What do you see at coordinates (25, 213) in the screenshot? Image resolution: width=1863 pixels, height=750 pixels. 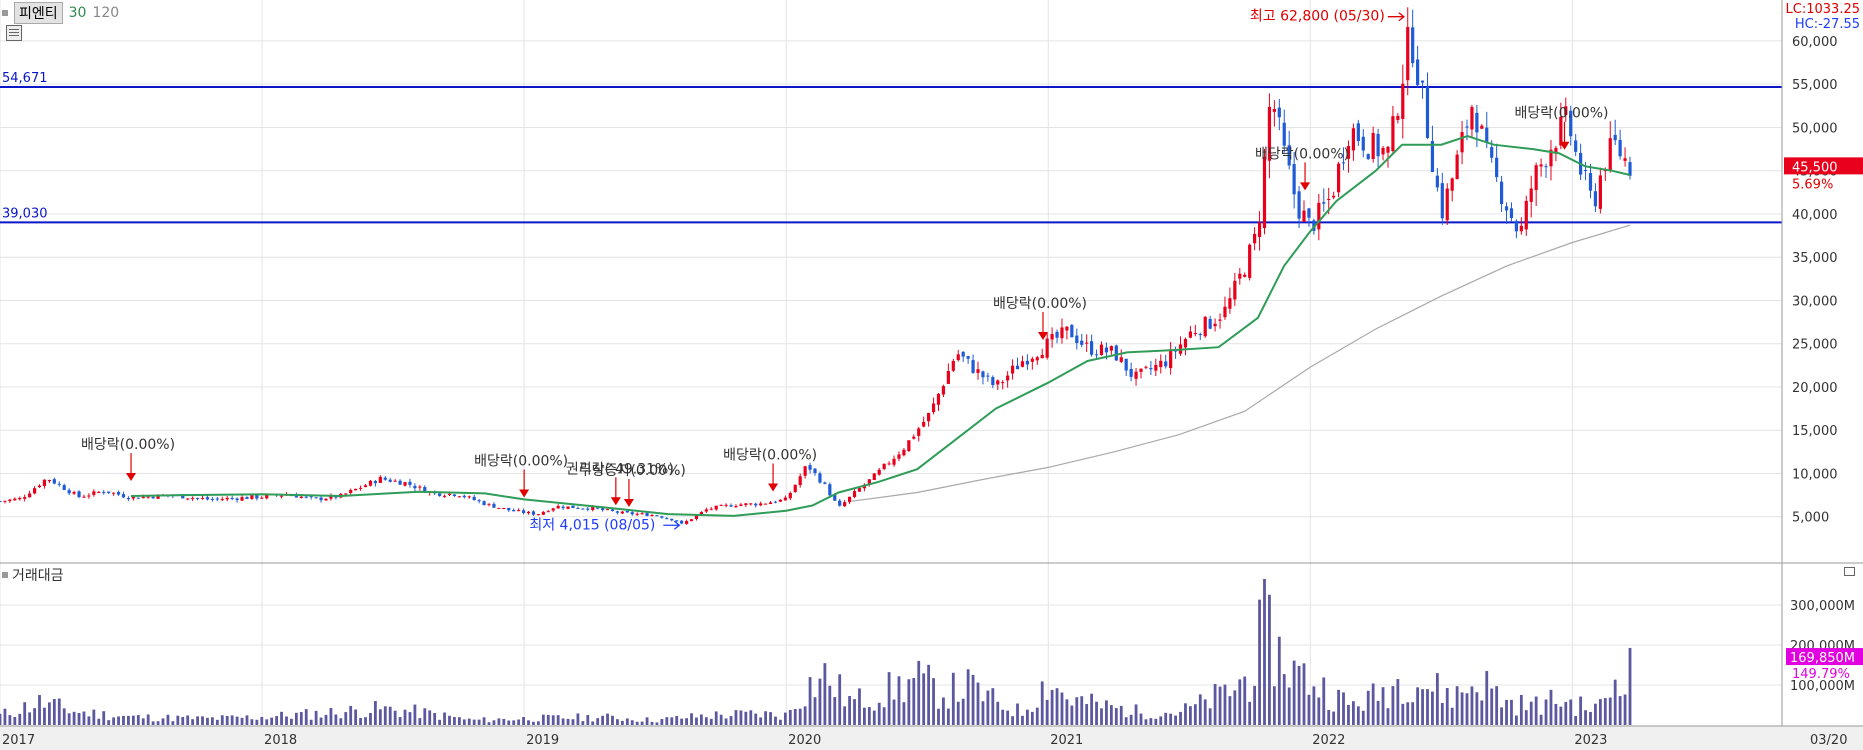 I see `hline-label: 39,030` at bounding box center [25, 213].